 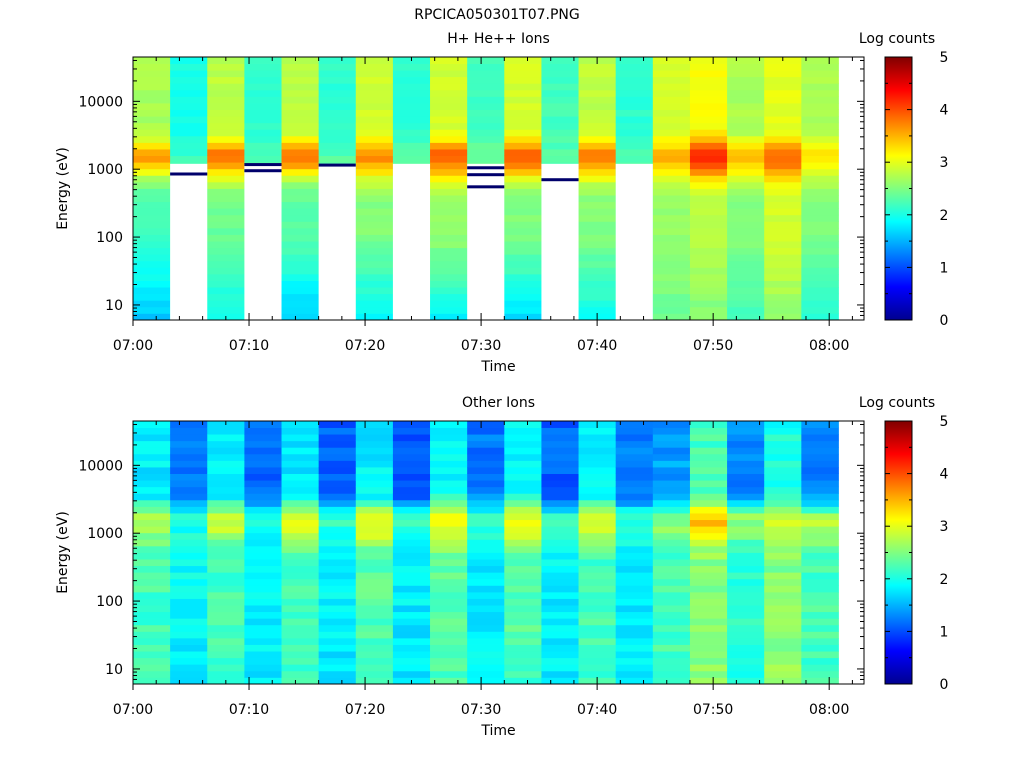 I want to click on x-tick-label: 07:50, so click(x=713, y=710).